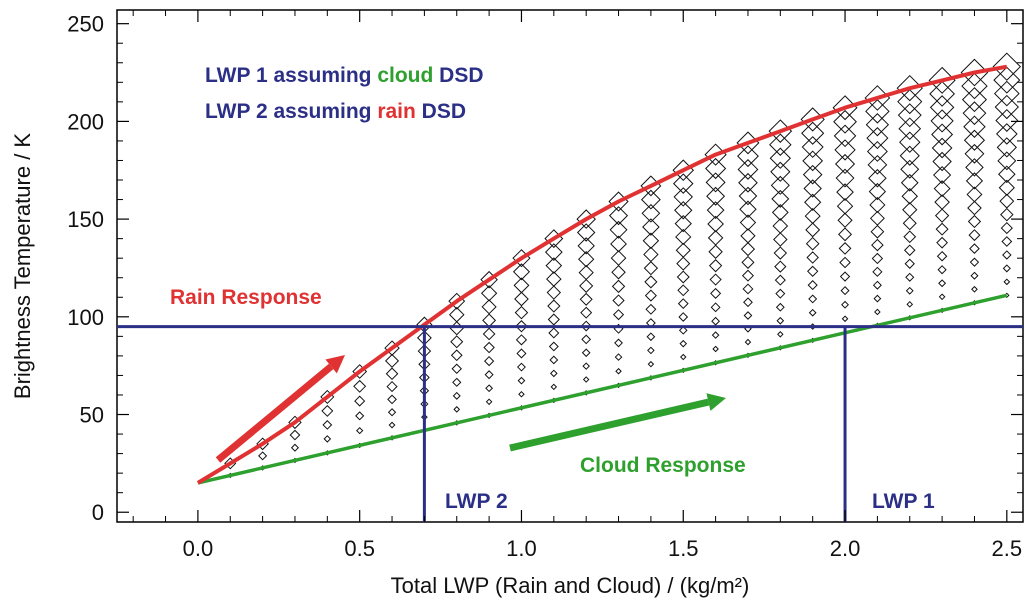 The image size is (1033, 604). Describe the element at coordinates (198, 548) in the screenshot. I see `x-tick-label: 0.0` at that location.